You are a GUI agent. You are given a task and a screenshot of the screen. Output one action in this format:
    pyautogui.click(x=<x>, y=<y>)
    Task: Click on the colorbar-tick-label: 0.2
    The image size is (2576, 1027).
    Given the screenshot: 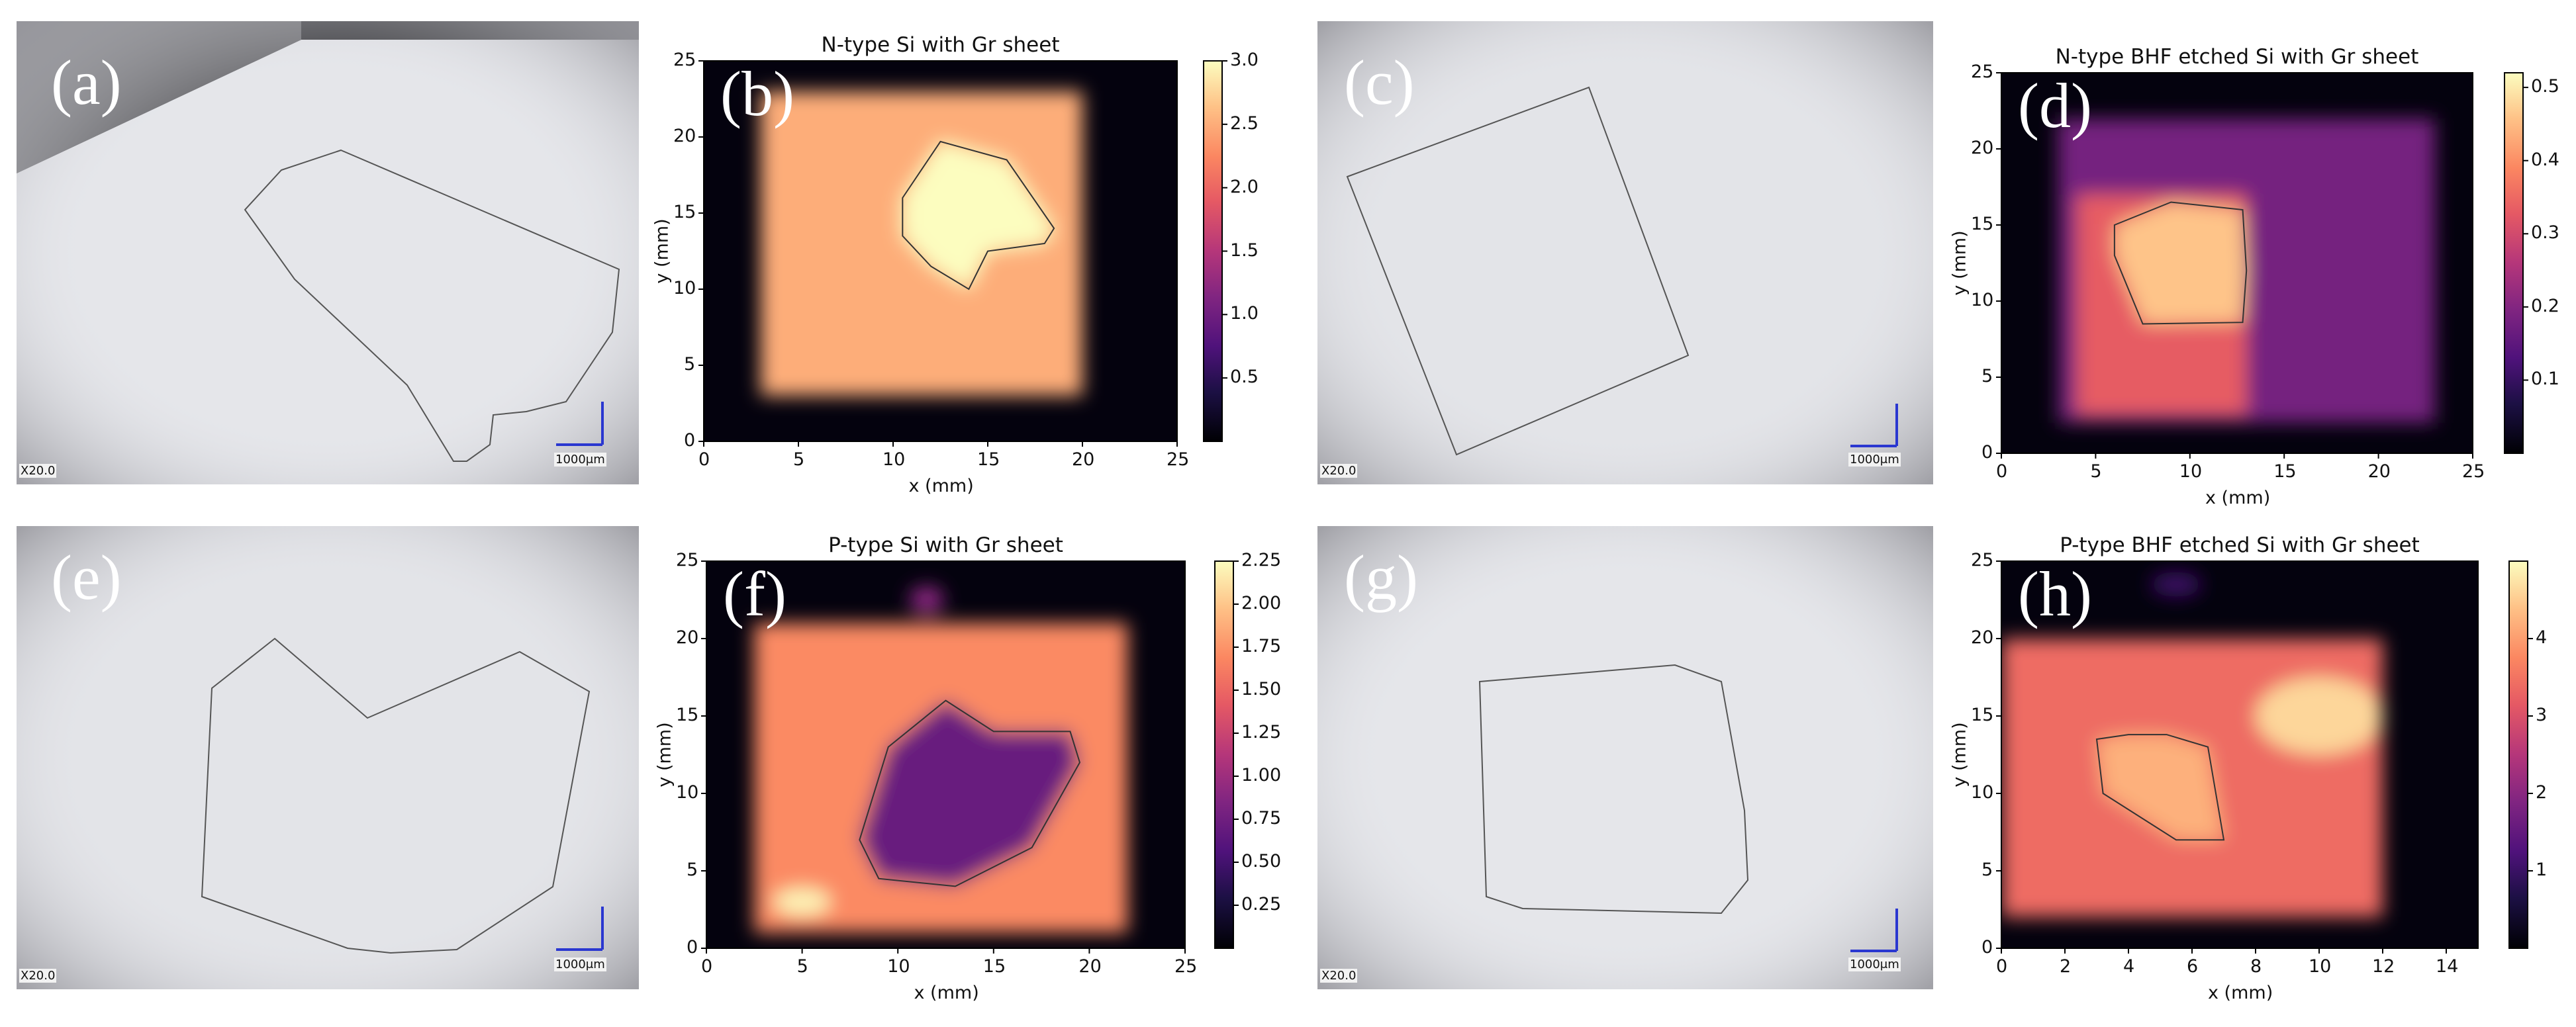 What is the action you would take?
    pyautogui.click(x=2545, y=305)
    